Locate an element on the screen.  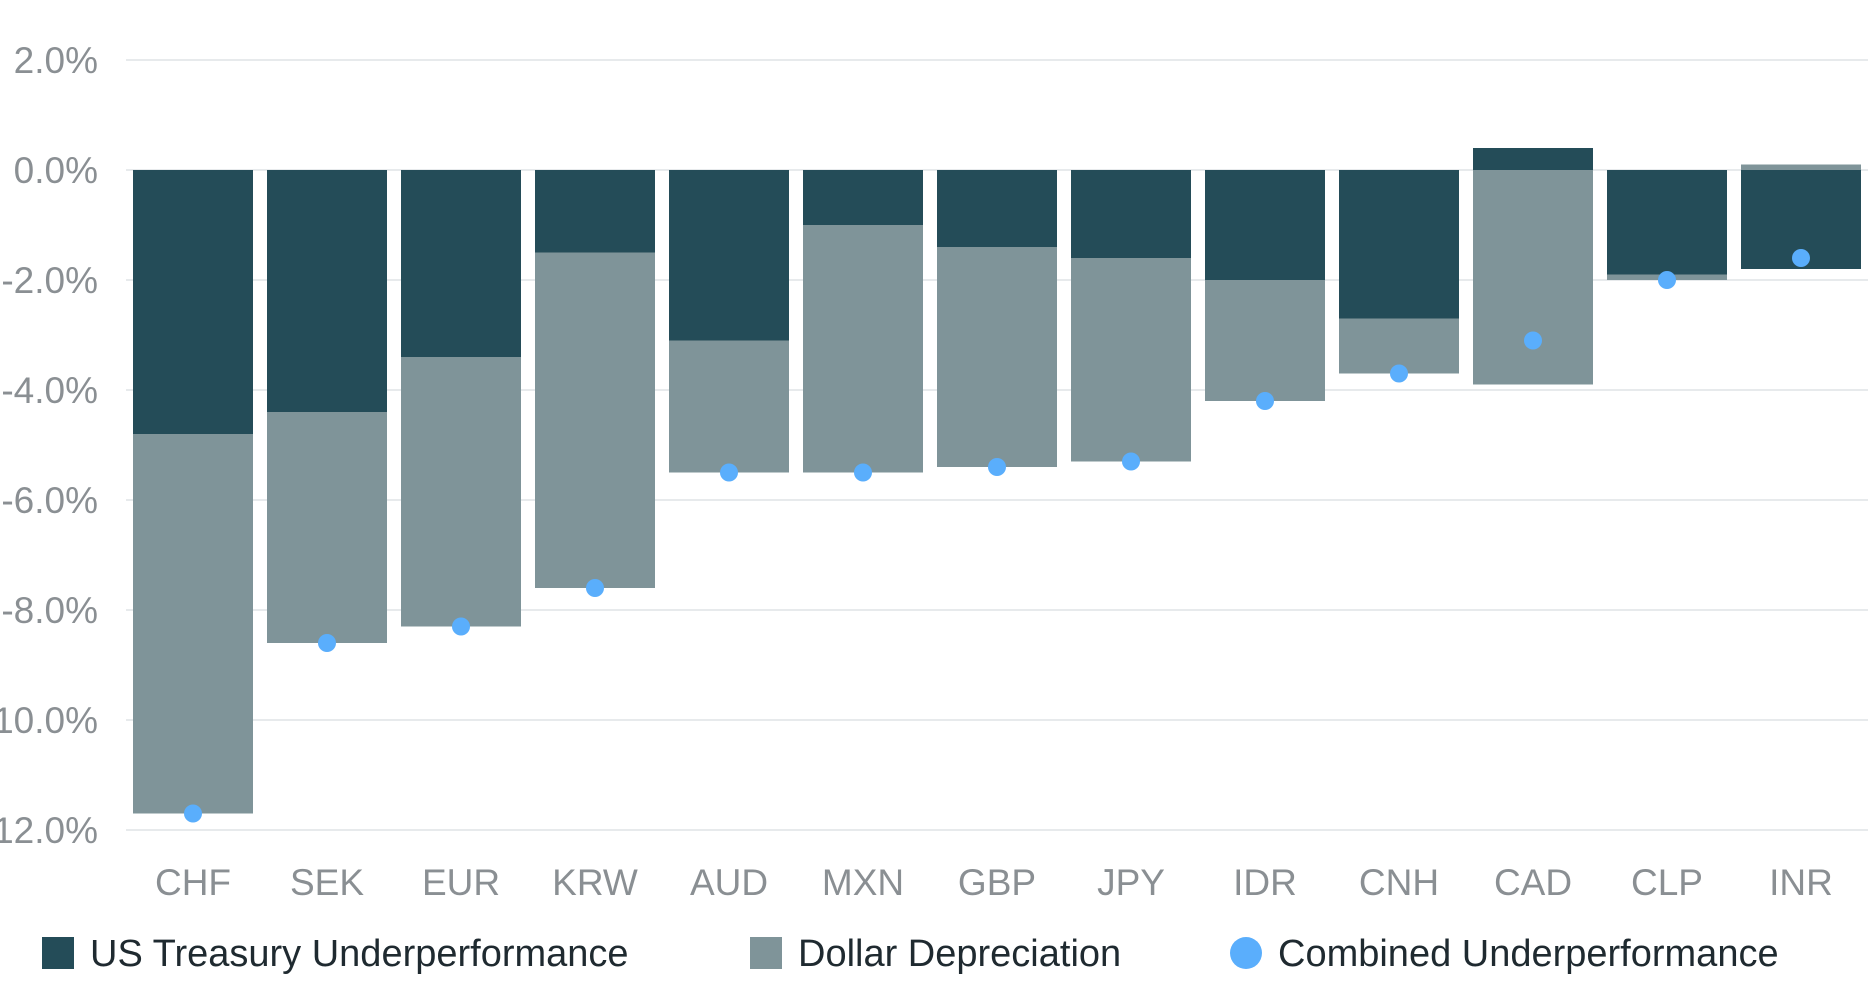
combined-dot-krw is located at coordinates (595, 588).